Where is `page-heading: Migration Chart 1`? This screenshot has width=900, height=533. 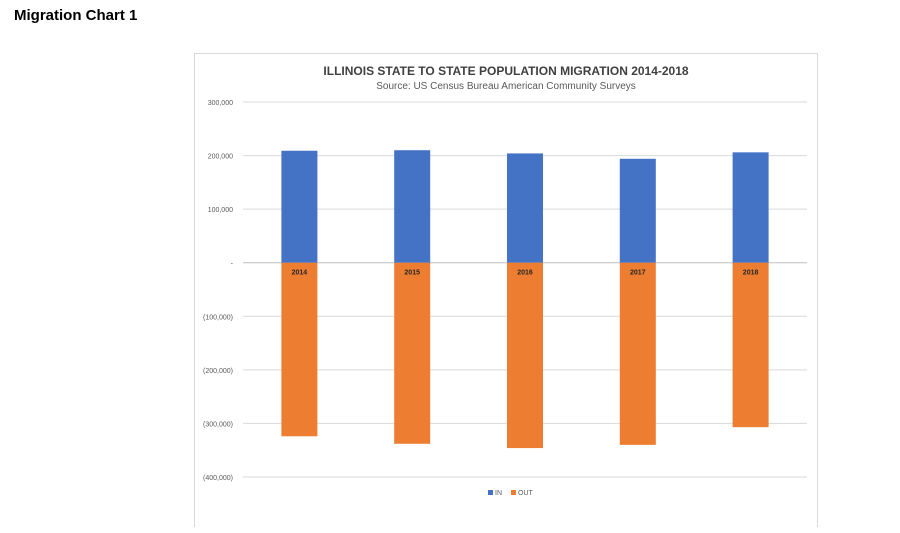 page-heading: Migration Chart 1 is located at coordinates (76, 15).